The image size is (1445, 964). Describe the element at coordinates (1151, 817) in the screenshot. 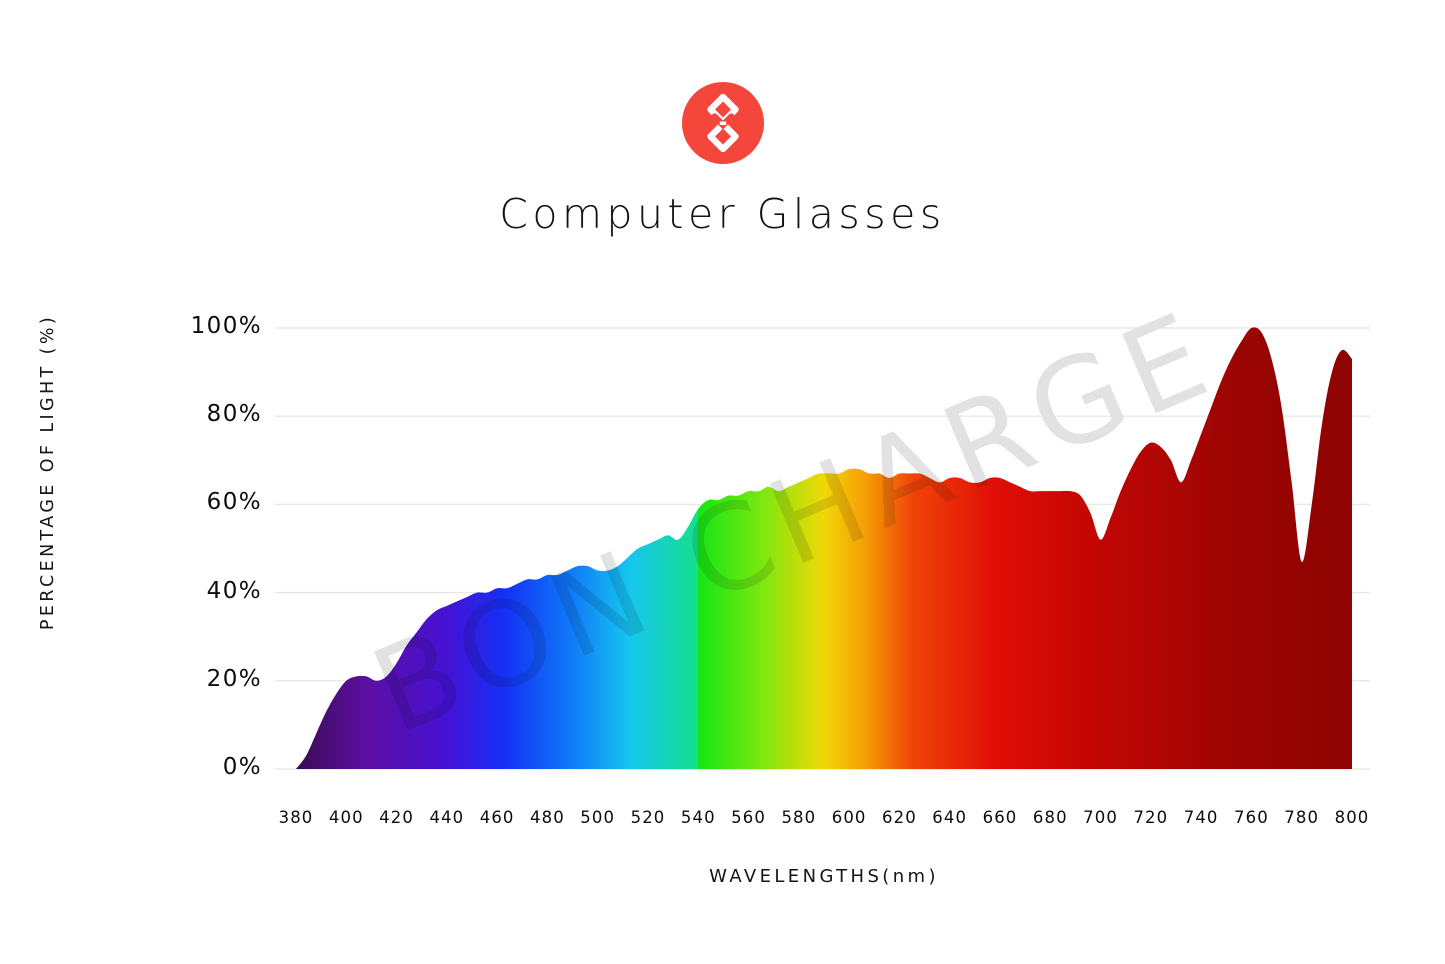

I see `x-tick-label: 720` at that location.